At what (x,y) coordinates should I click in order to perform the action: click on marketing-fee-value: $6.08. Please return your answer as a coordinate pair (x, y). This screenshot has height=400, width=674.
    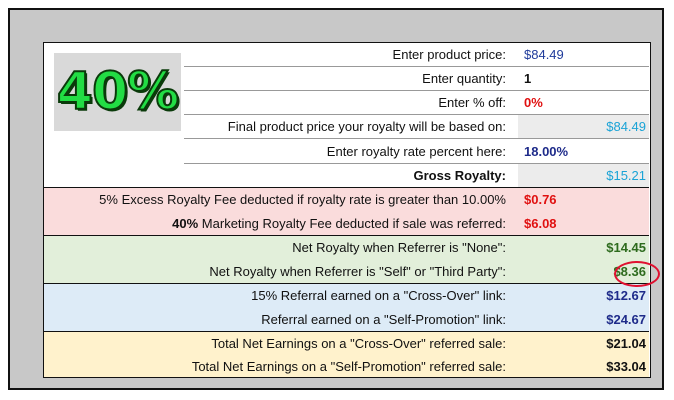
    Looking at the image, I should click on (540, 223).